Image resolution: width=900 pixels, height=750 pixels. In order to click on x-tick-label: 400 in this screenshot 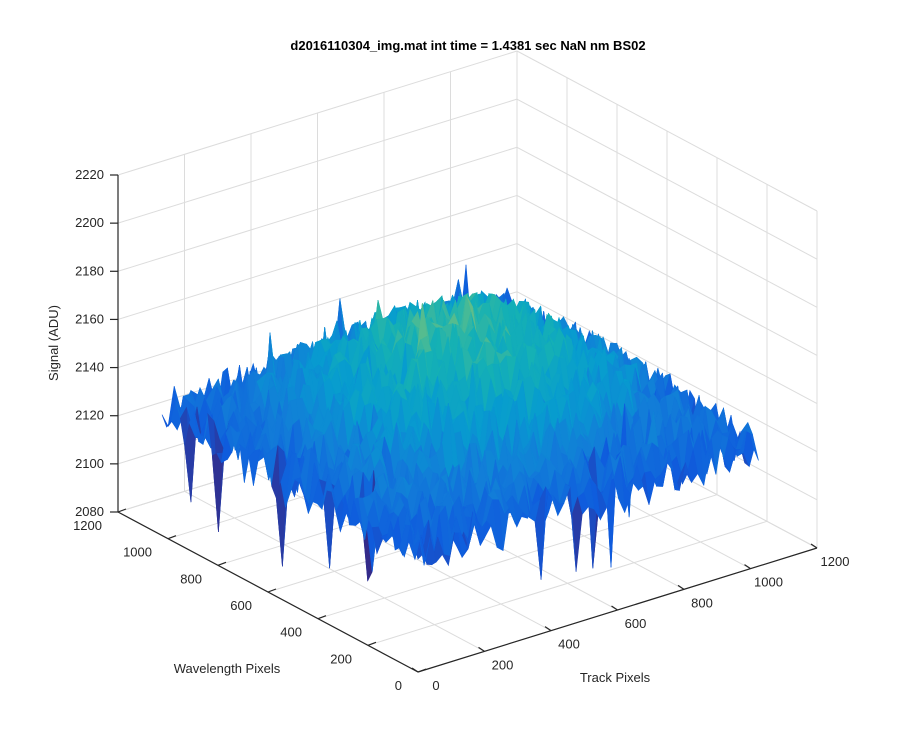, I will do `click(569, 644)`.